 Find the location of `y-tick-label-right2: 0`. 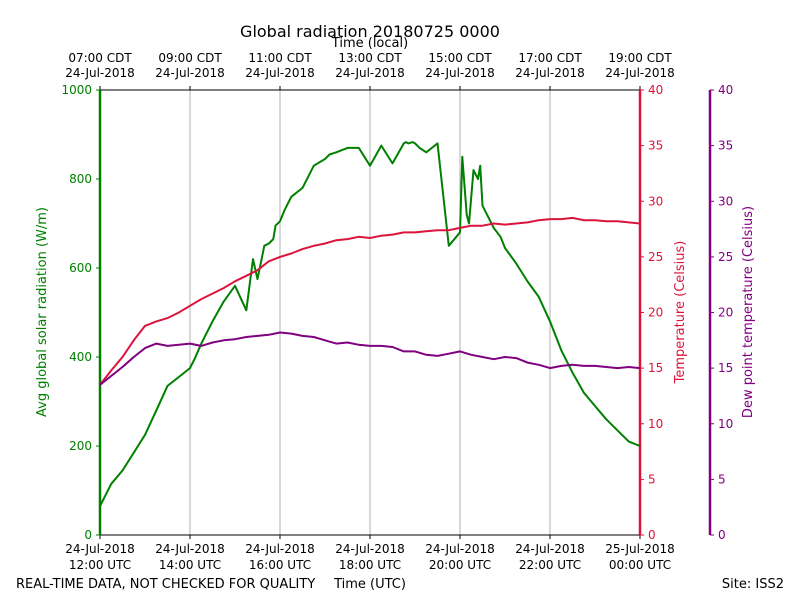

y-tick-label-right2: 0 is located at coordinates (722, 535).